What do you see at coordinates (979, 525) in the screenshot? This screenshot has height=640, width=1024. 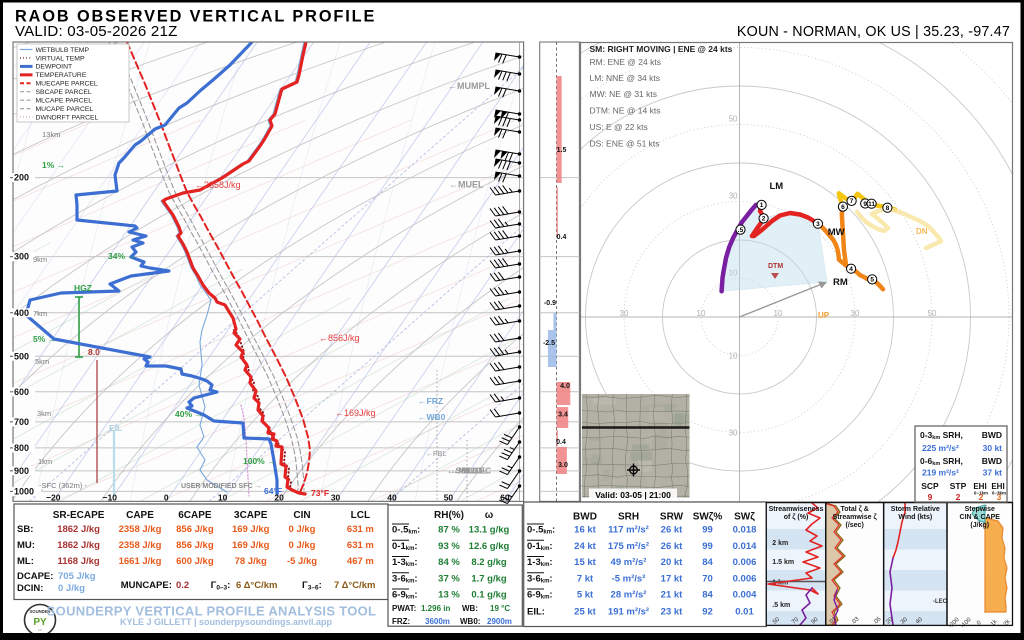 I see `svg-text: (J/kg)` at bounding box center [979, 525].